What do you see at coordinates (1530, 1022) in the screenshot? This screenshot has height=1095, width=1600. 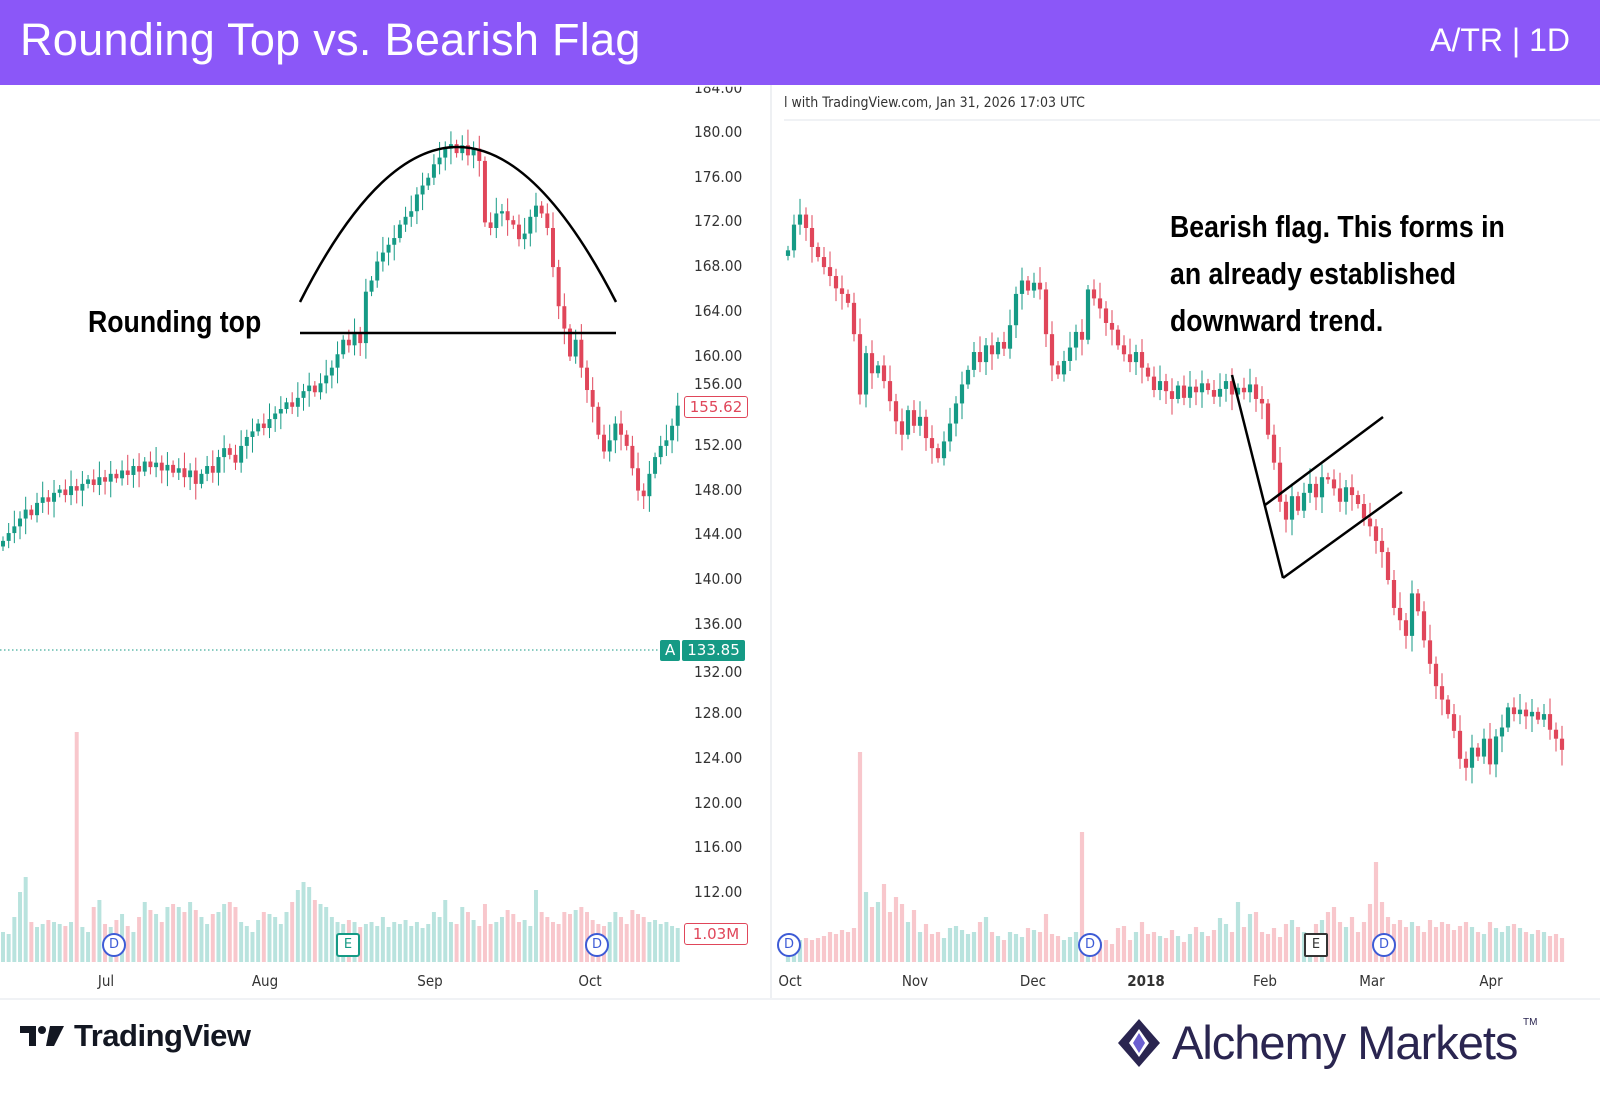 I see `trademark: TM` at bounding box center [1530, 1022].